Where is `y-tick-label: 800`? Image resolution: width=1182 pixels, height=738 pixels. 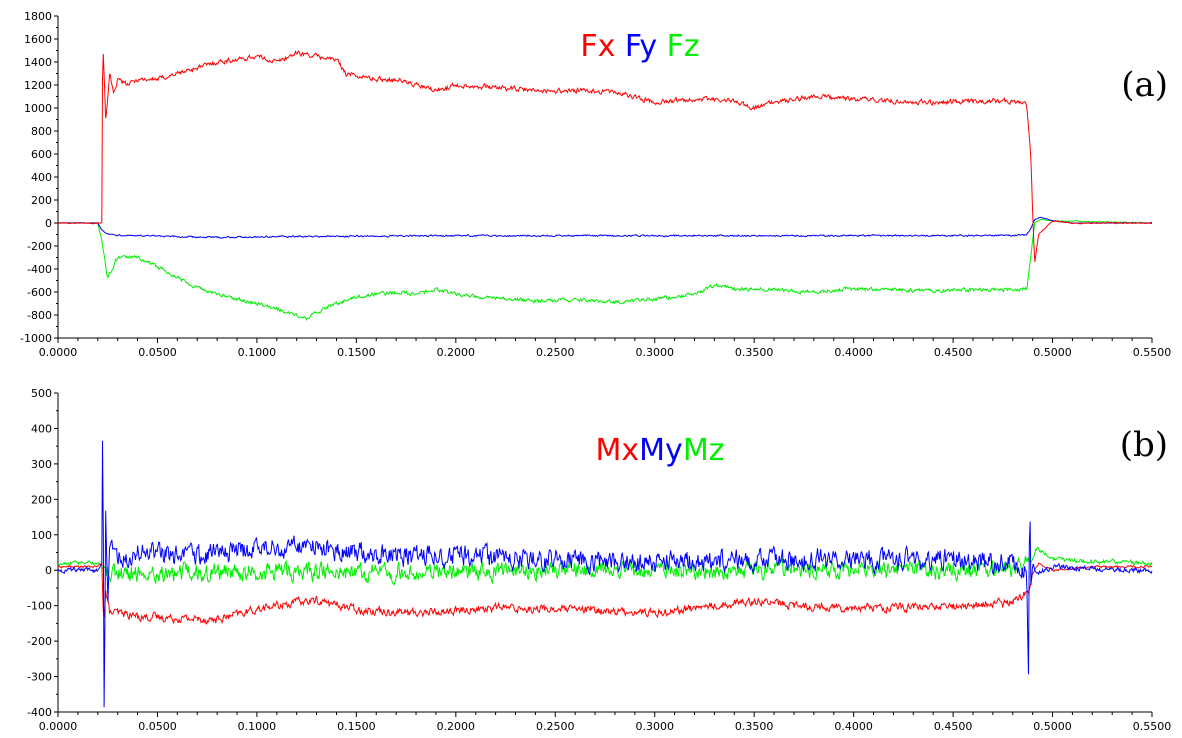 y-tick-label: 800 is located at coordinates (41, 131).